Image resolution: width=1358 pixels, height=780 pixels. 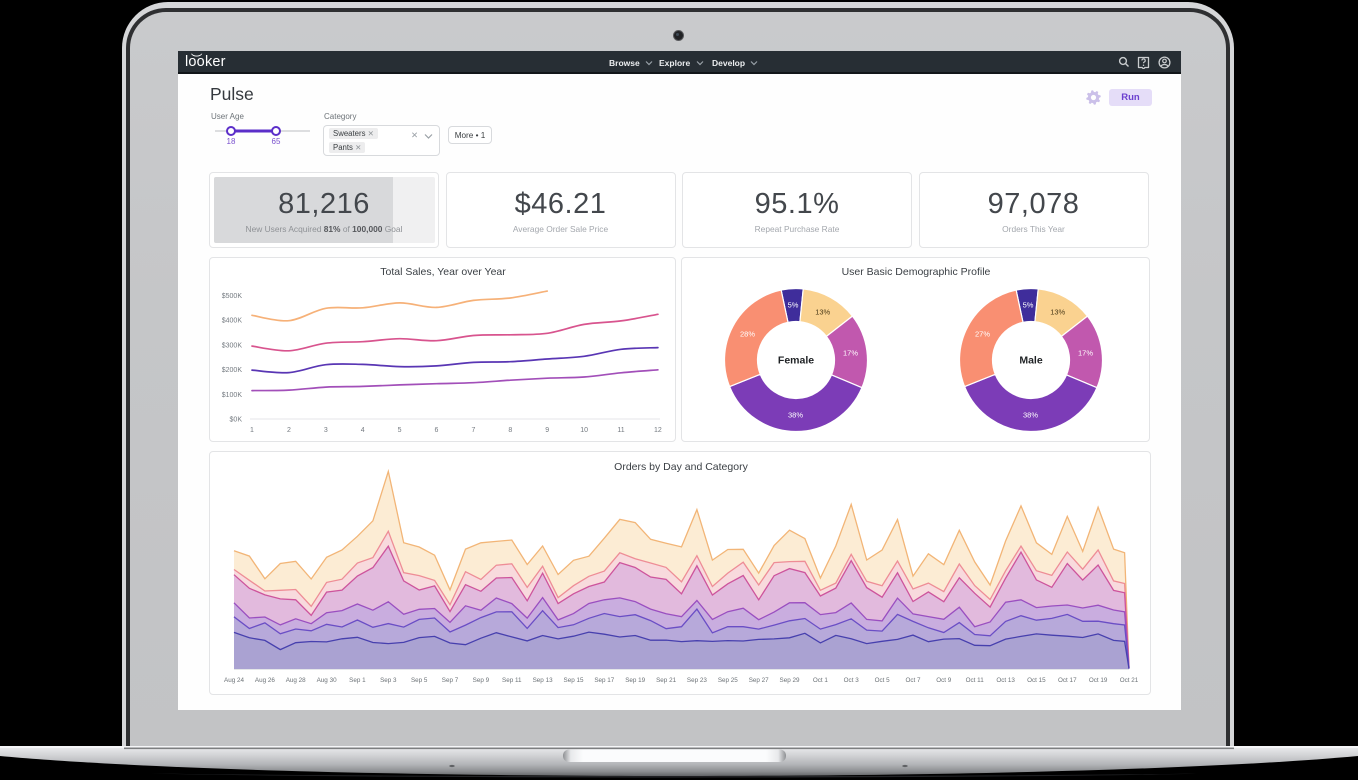 I want to click on svg-text: Oct 7, so click(x=913, y=680).